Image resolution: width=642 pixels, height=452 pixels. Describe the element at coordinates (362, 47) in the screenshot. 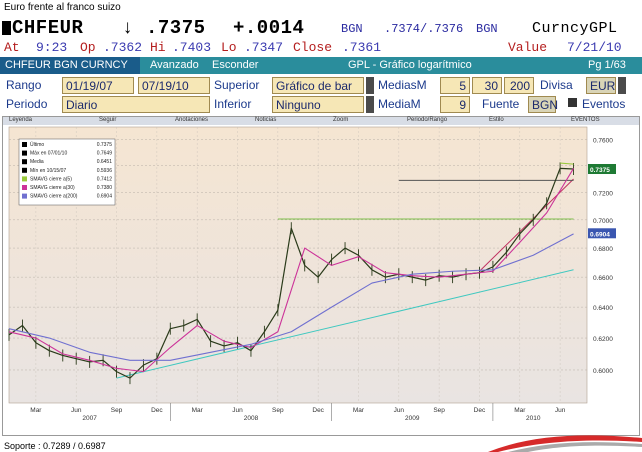

I see `close-value: .7361` at that location.